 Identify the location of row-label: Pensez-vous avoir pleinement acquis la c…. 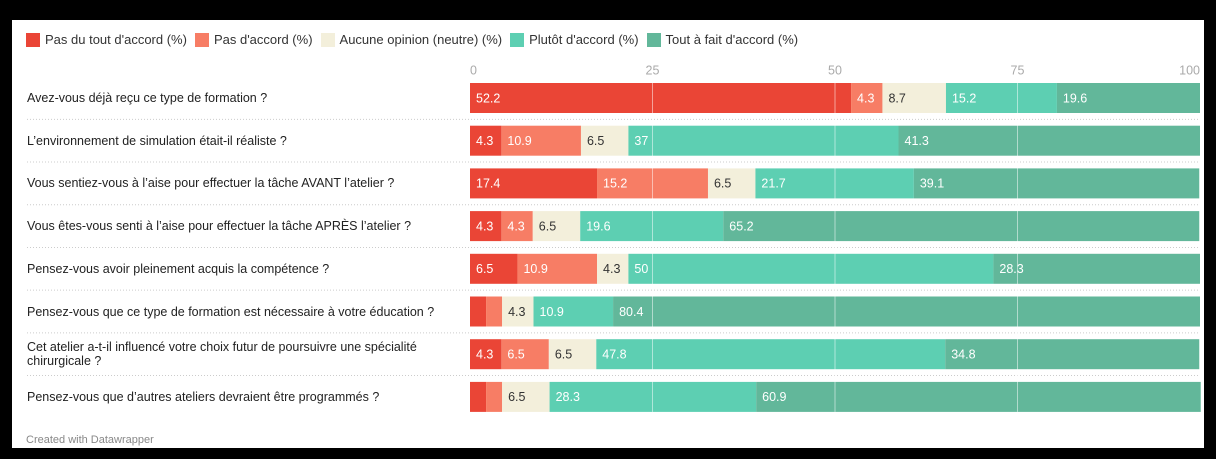
(178, 268).